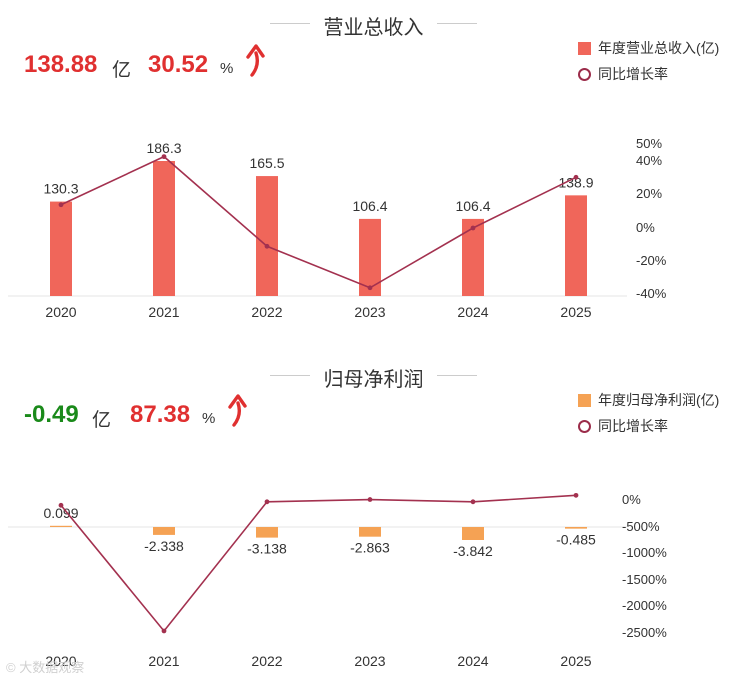 This screenshot has width=747, height=683. What do you see at coordinates (61, 64) in the screenshot?
I see `kpi-value: 138.88` at bounding box center [61, 64].